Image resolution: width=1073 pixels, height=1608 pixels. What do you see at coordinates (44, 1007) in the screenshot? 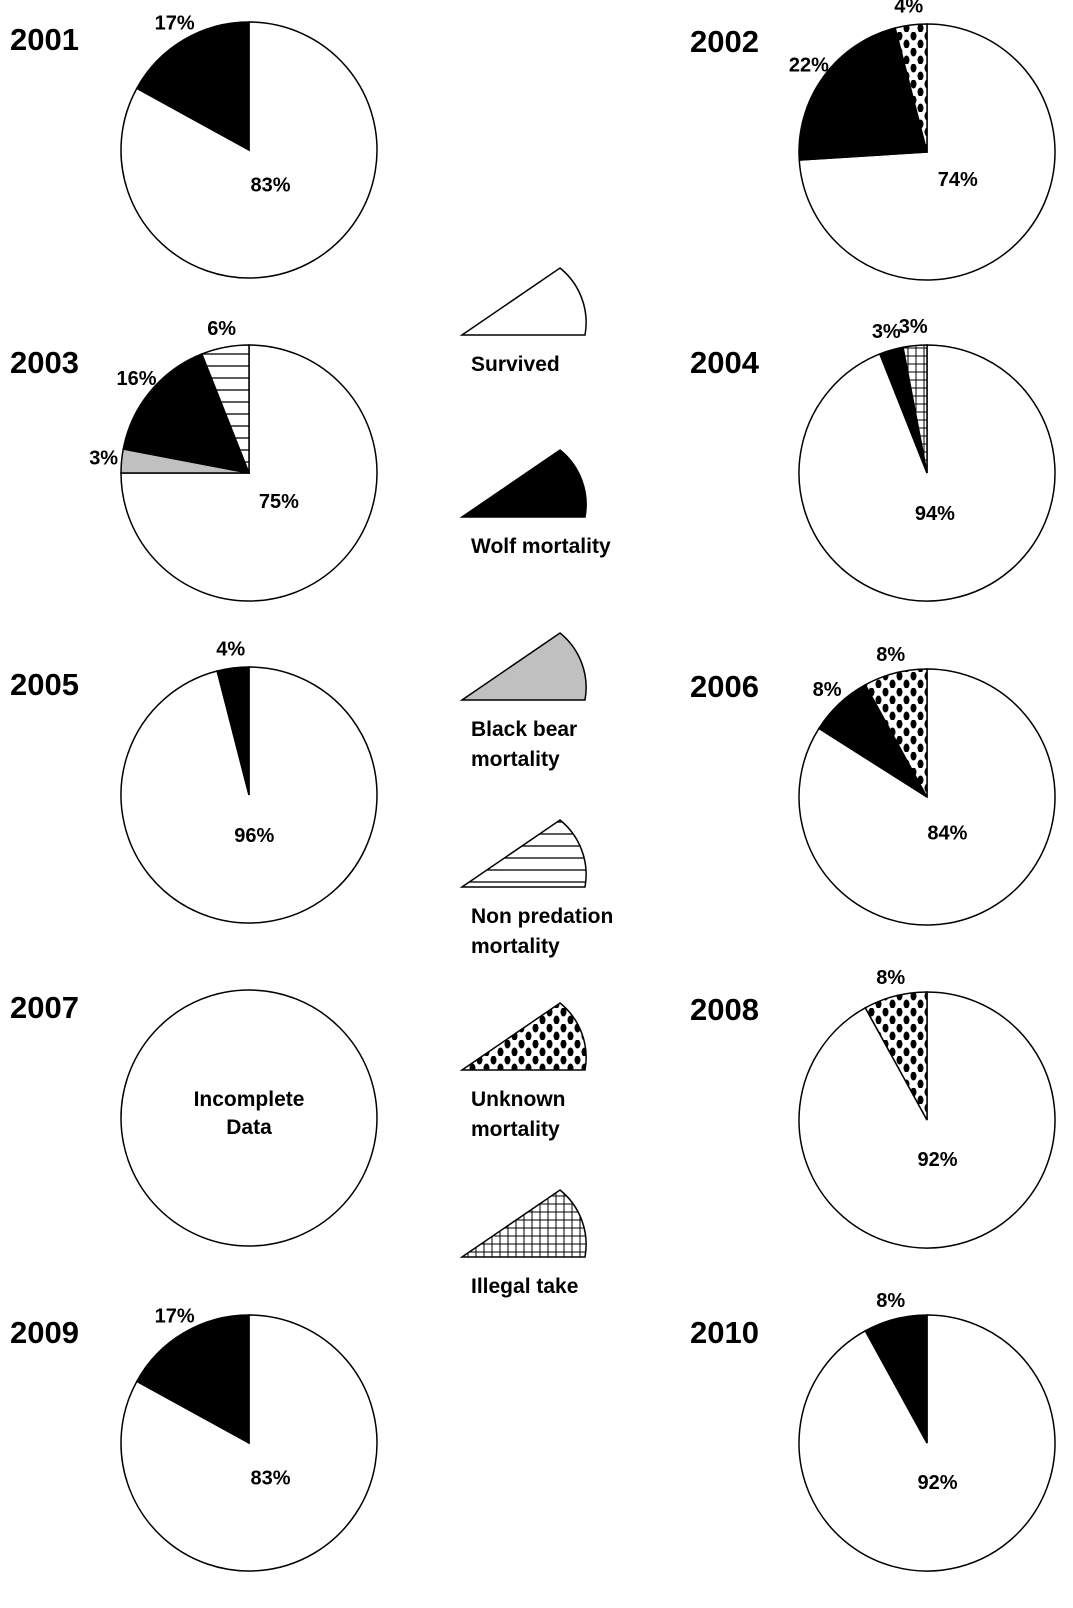
I see `pie-title: 2007` at bounding box center [44, 1007].